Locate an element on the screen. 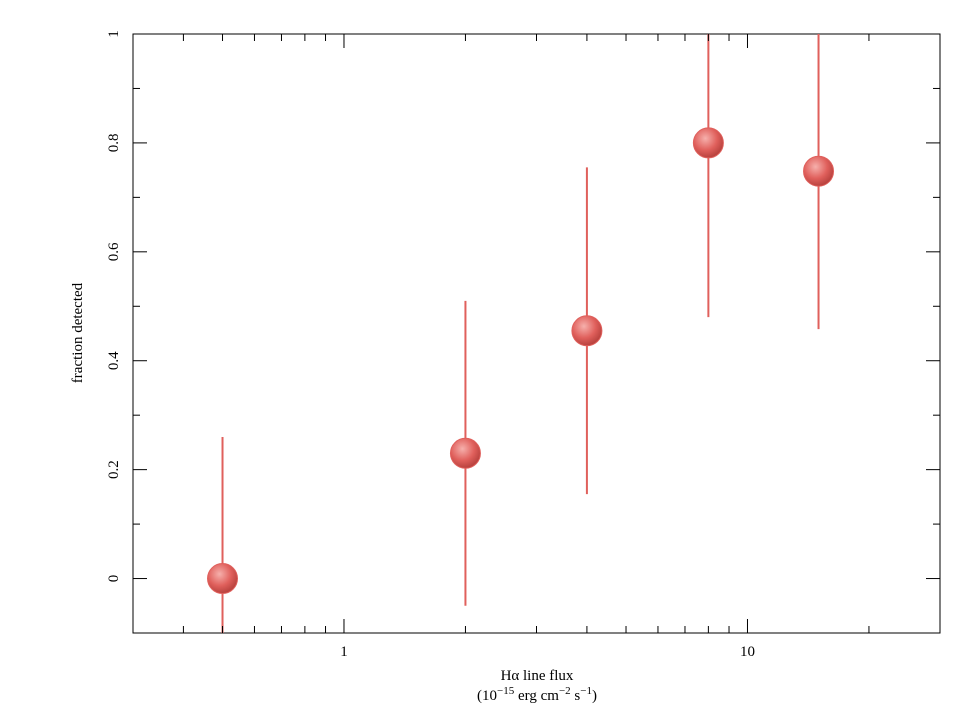 The height and width of the screenshot is (720, 960). y-tick-label: 0.6 is located at coordinates (114, 251).